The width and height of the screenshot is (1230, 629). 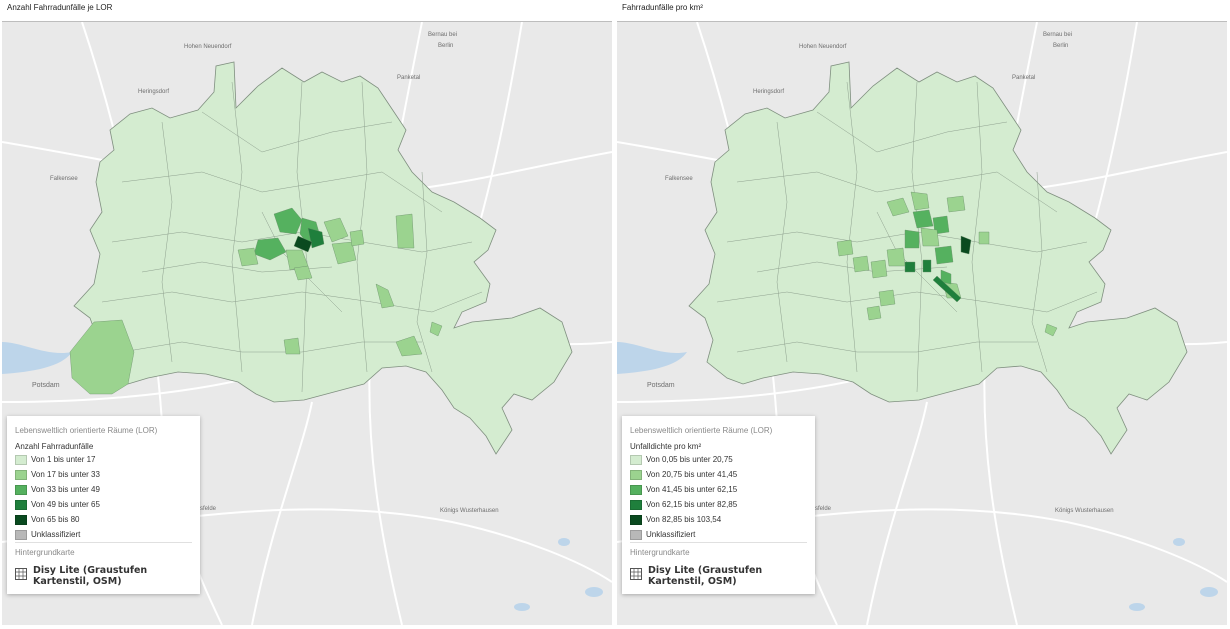 What do you see at coordinates (662, 7) in the screenshot?
I see `panel-title: Fahrradunfälle pro km²` at bounding box center [662, 7].